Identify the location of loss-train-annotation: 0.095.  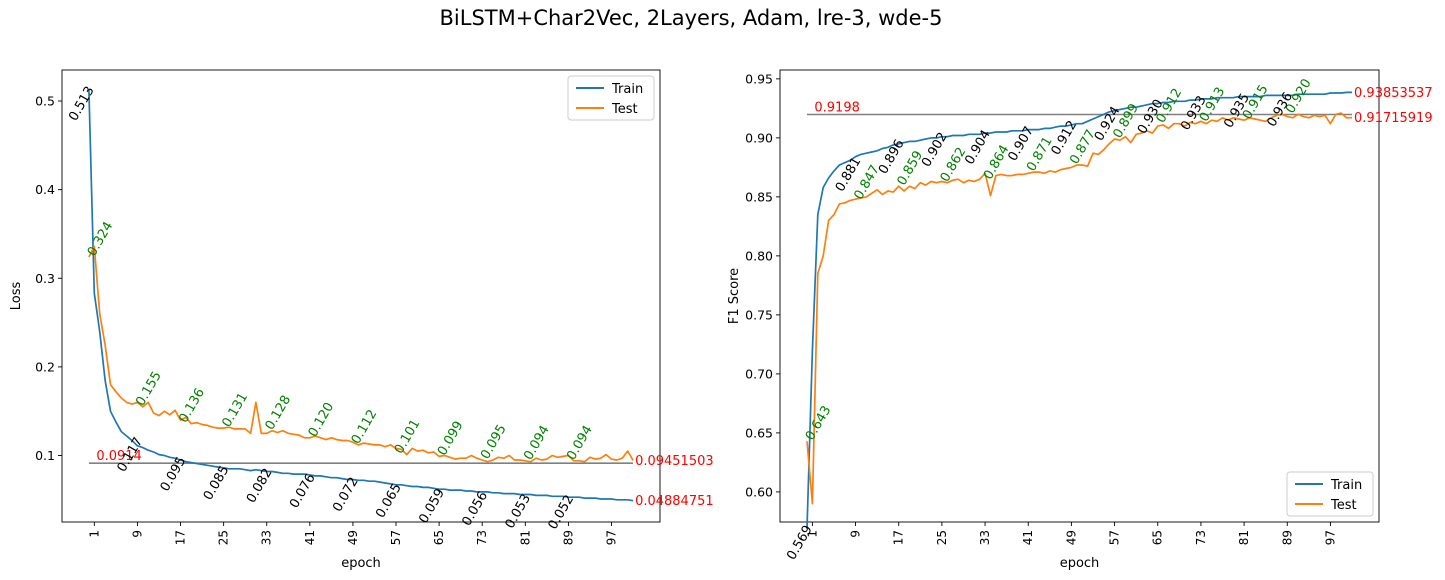
(174, 474).